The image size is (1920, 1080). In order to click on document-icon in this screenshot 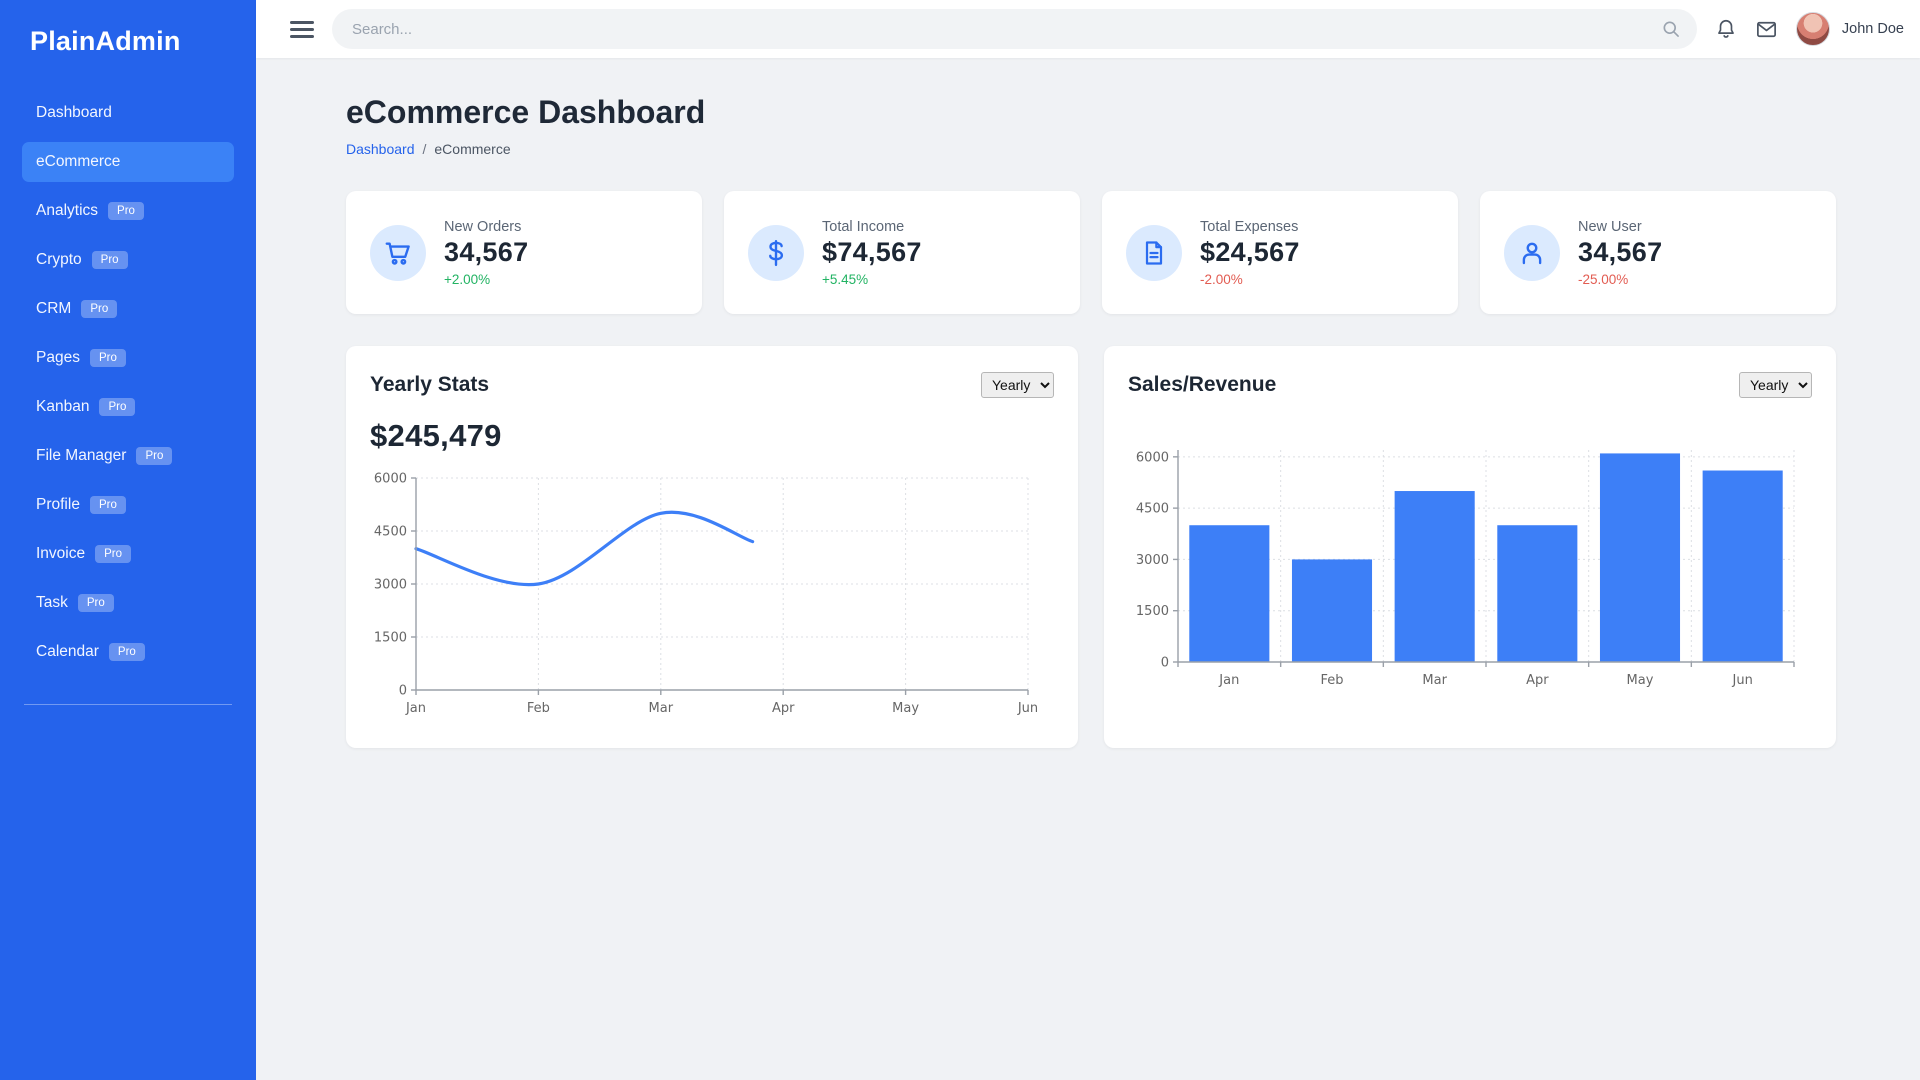, I will do `click(1154, 252)`.